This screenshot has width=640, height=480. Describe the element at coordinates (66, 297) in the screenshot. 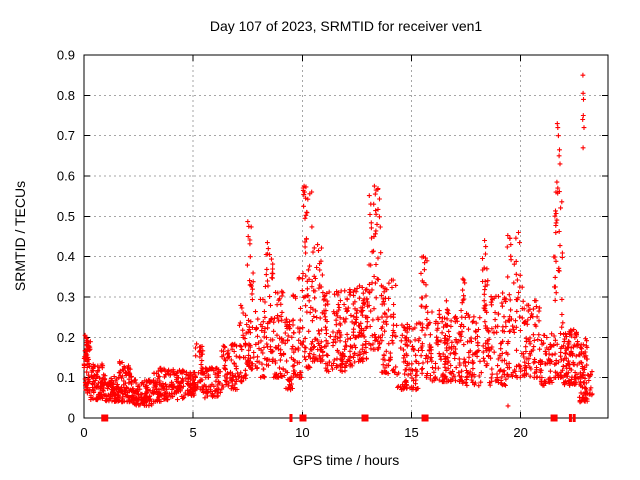

I see `y-tick-label: 0.3` at that location.